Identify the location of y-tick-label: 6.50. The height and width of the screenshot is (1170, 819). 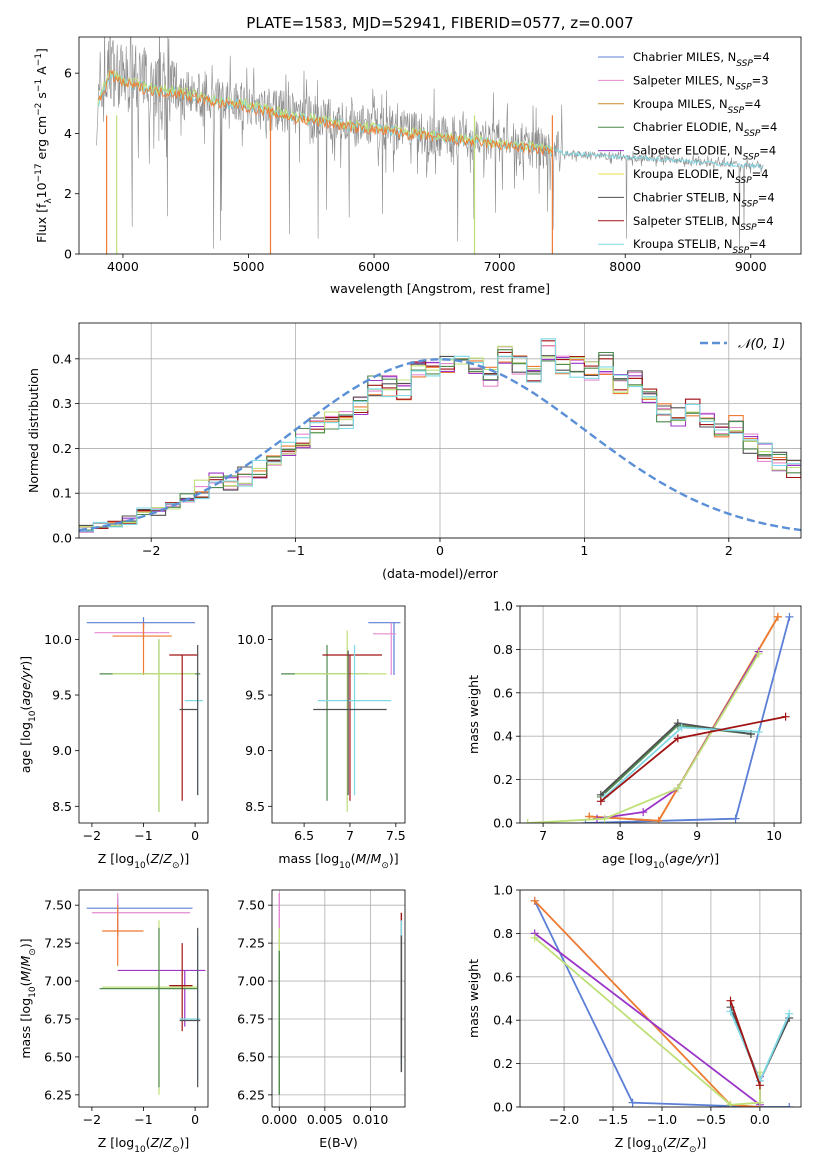
(58, 1056).